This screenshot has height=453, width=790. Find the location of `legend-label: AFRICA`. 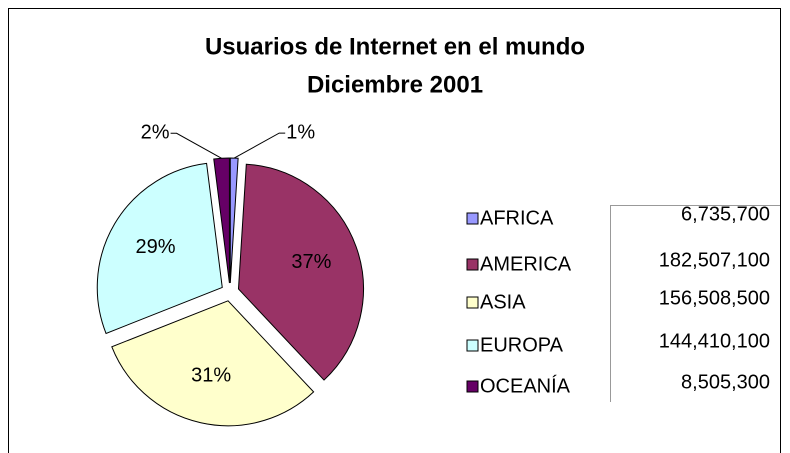

legend-label: AFRICA is located at coordinates (517, 218).